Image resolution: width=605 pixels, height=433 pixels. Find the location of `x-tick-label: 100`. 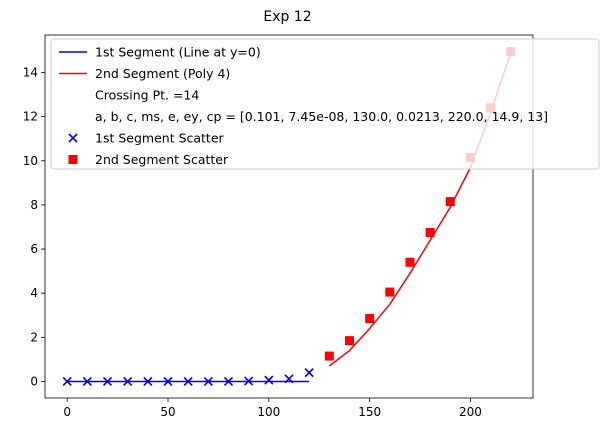

x-tick-label: 100 is located at coordinates (268, 412).